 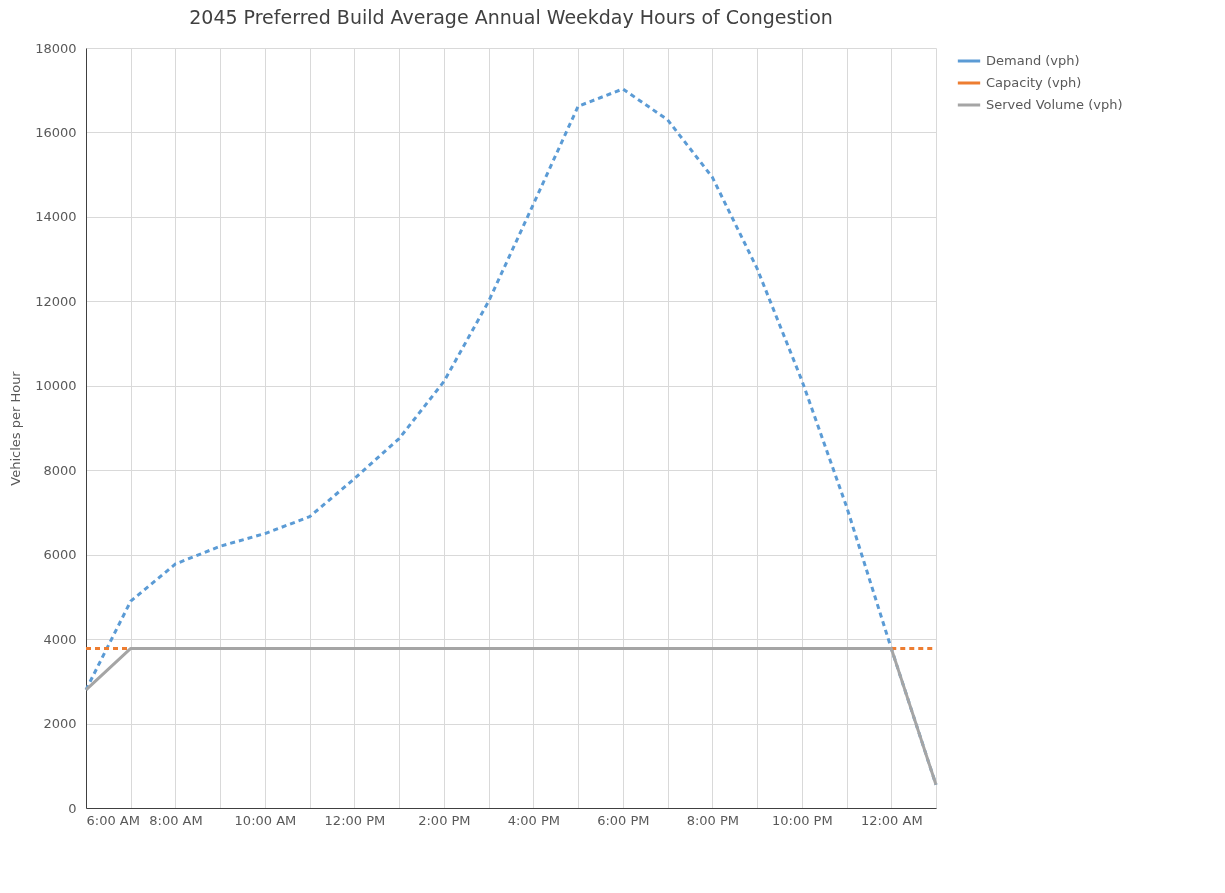 I want to click on legend-label: Capacity (vph), so click(x=1034, y=82).